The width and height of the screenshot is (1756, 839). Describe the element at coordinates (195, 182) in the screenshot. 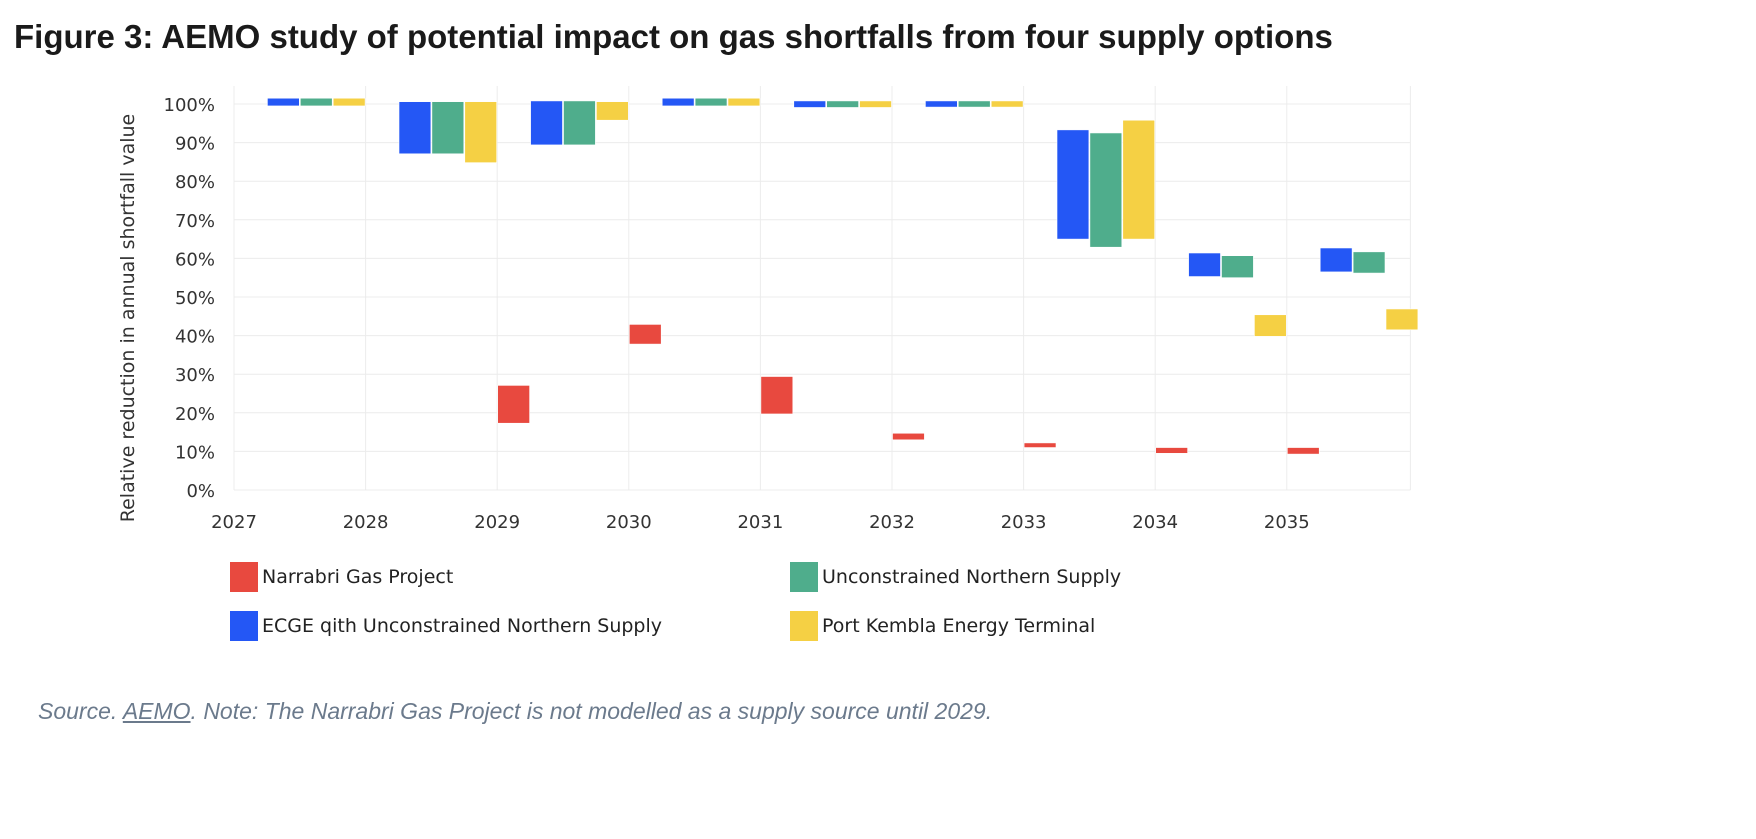

I see `y-tick-label: 80%` at that location.